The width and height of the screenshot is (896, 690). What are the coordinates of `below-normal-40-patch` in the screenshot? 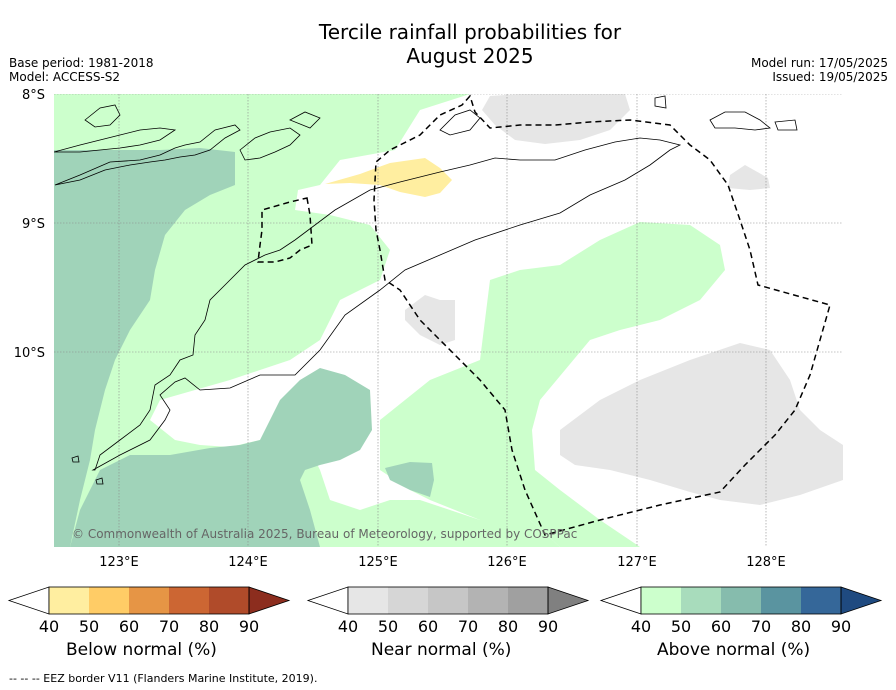 It's located at (388, 177).